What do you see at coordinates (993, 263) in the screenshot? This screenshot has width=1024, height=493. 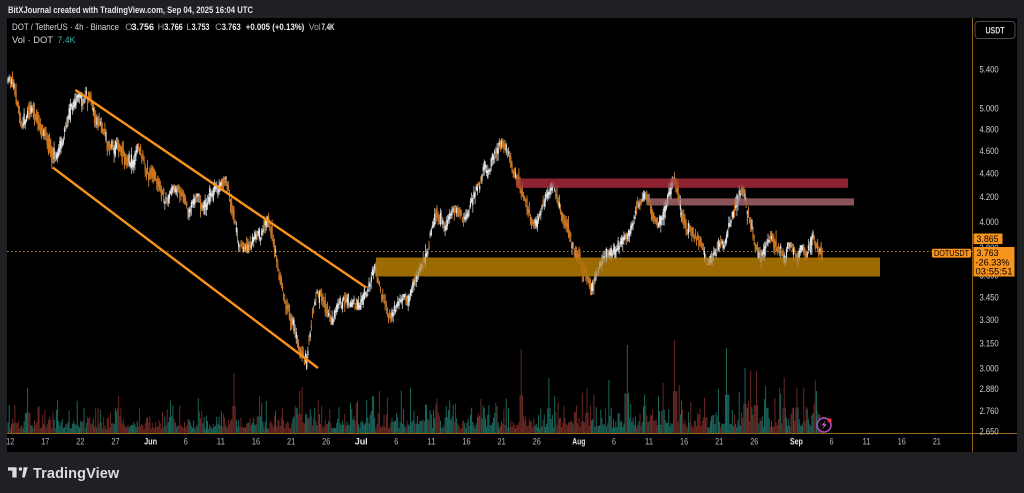 I see `svg-text: -26.33%` at bounding box center [993, 263].